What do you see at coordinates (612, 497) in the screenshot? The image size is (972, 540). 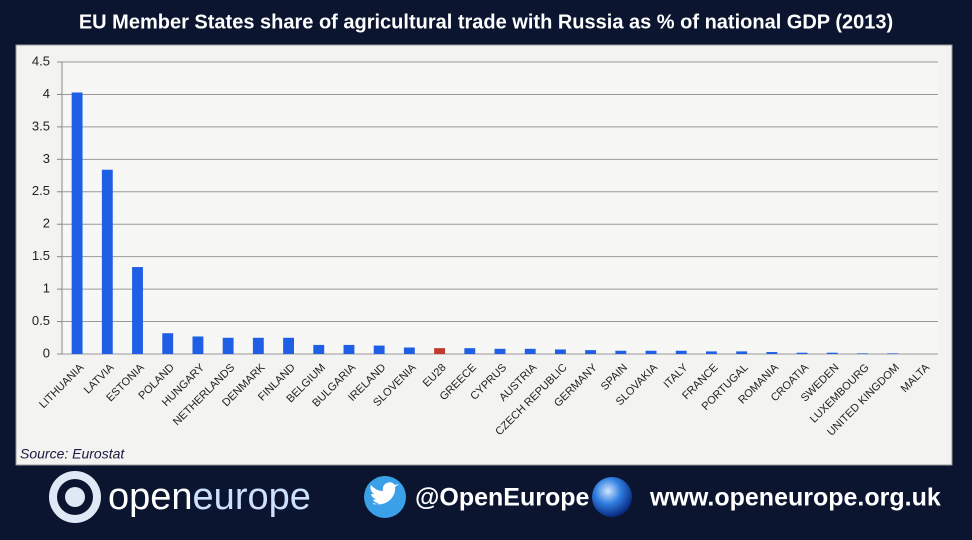 I see `globe-icon` at bounding box center [612, 497].